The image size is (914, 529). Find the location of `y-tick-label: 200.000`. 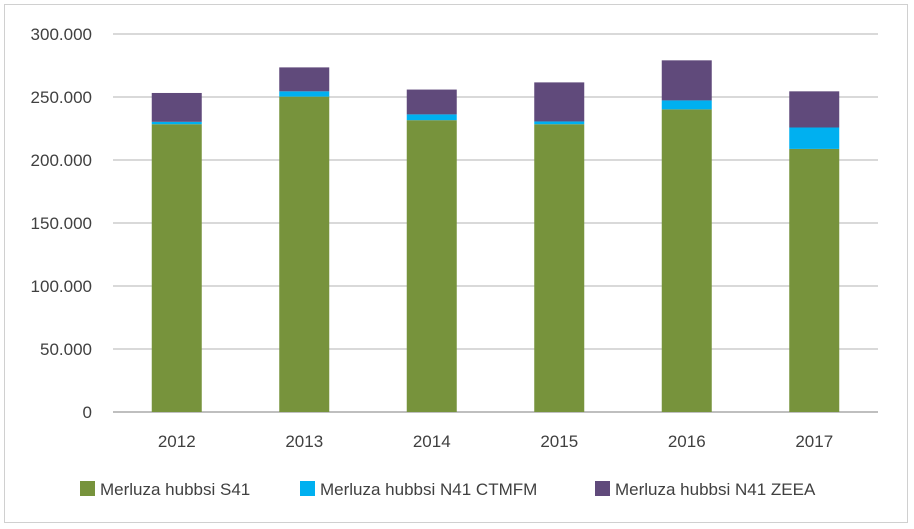

y-tick-label: 200.000 is located at coordinates (61, 160).